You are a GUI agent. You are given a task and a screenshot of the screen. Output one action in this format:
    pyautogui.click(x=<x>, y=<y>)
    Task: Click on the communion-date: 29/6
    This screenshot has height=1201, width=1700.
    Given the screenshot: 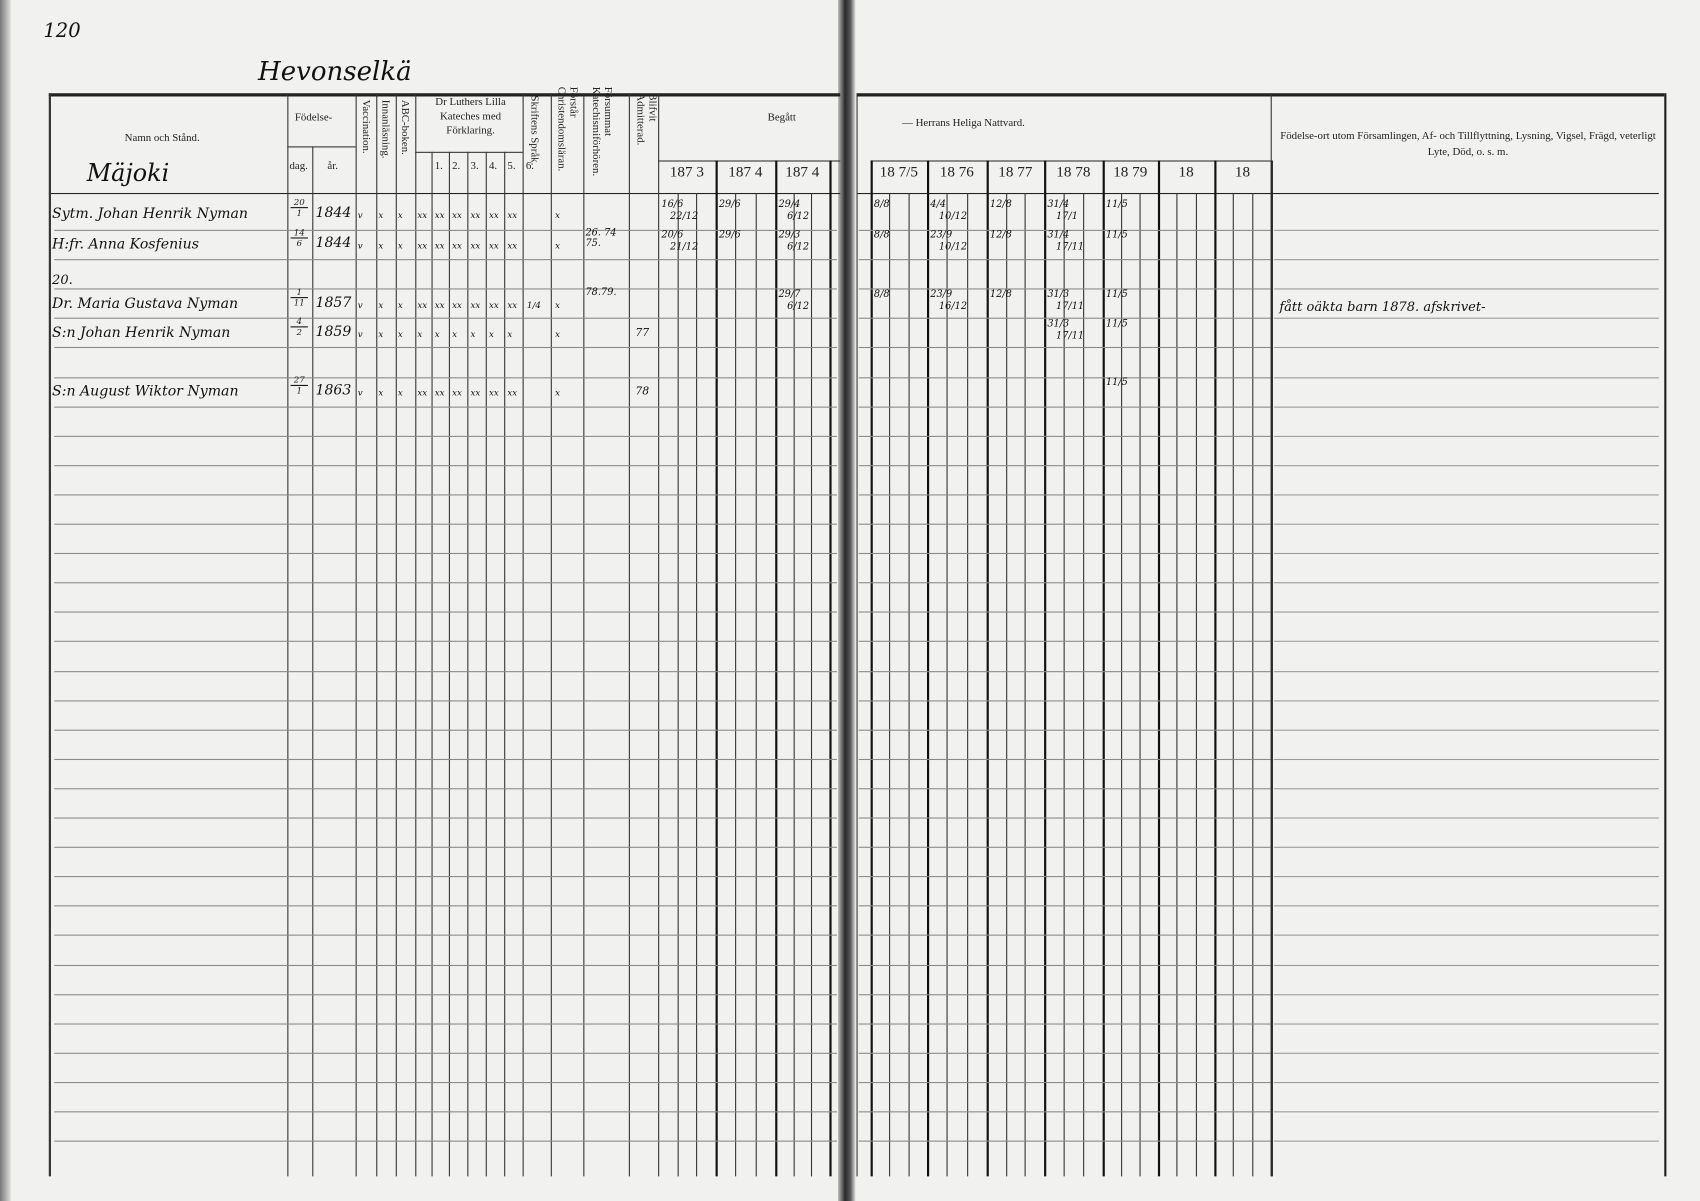 What is the action you would take?
    pyautogui.click(x=729, y=235)
    